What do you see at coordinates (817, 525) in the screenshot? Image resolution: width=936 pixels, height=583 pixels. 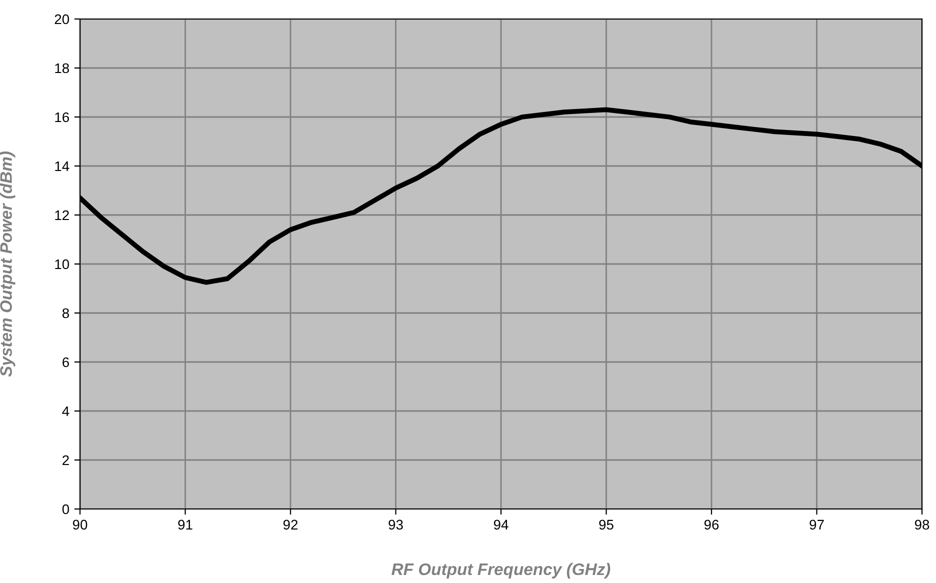 I see `x-tick-label: 97` at bounding box center [817, 525].